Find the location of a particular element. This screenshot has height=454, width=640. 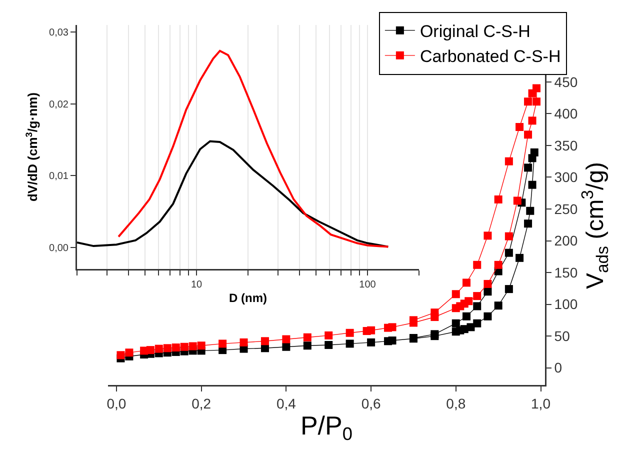

legend-label: Original C-S-H is located at coordinates (475, 31).